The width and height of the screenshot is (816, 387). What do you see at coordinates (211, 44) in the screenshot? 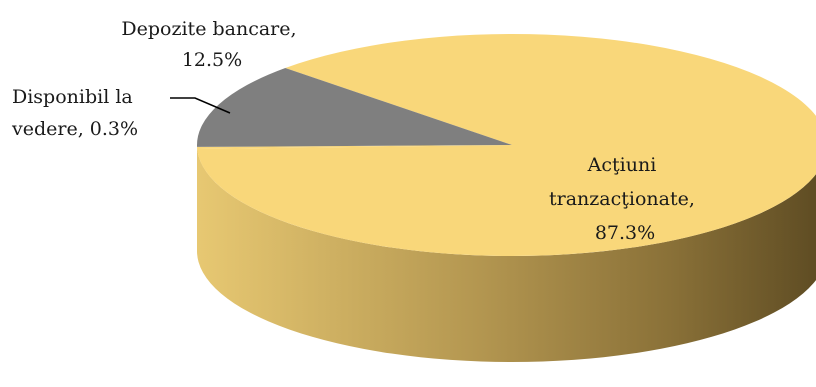
I see `slice-label-depozite: Depozite bancare, 12.5%` at bounding box center [211, 44].